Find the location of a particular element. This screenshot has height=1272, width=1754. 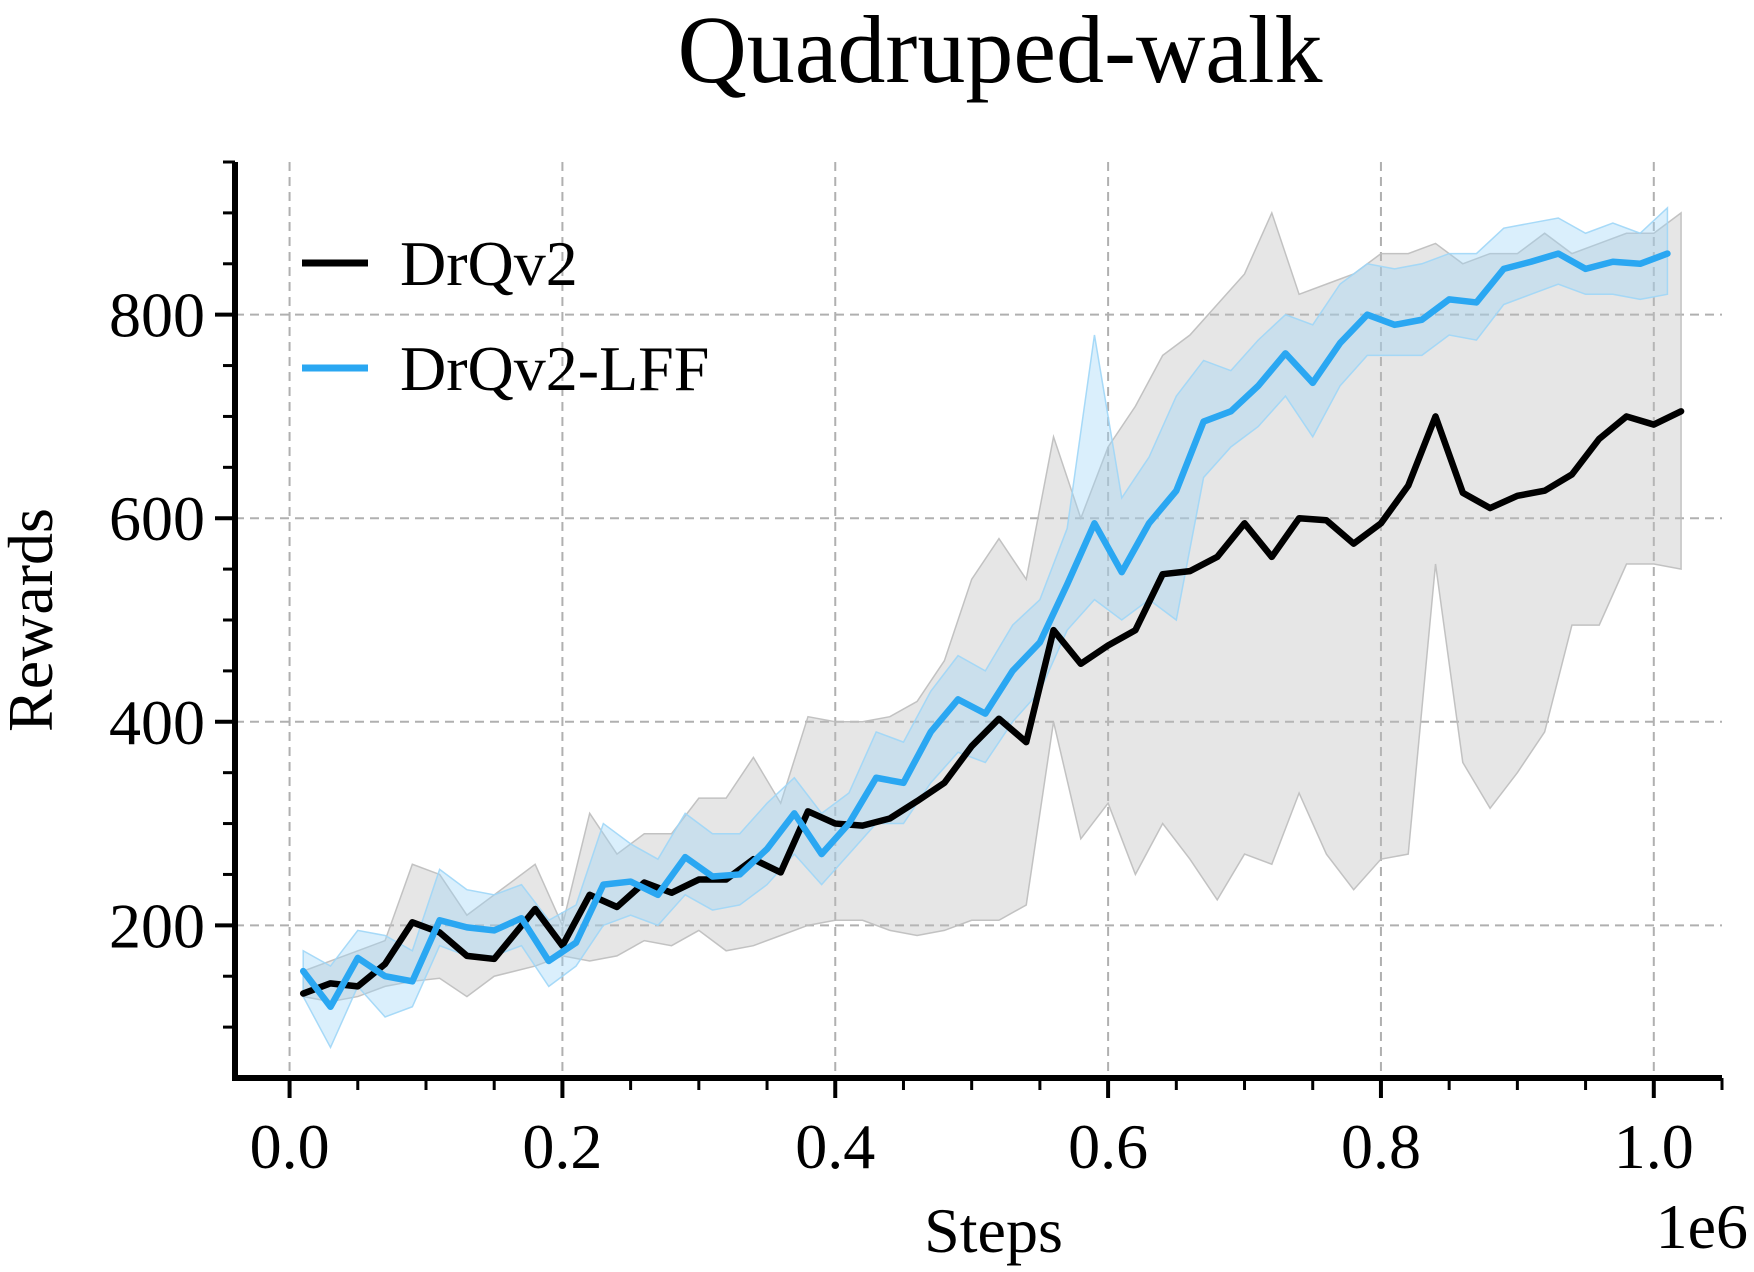

chart-title: Quadruped-walk is located at coordinates (999, 51).